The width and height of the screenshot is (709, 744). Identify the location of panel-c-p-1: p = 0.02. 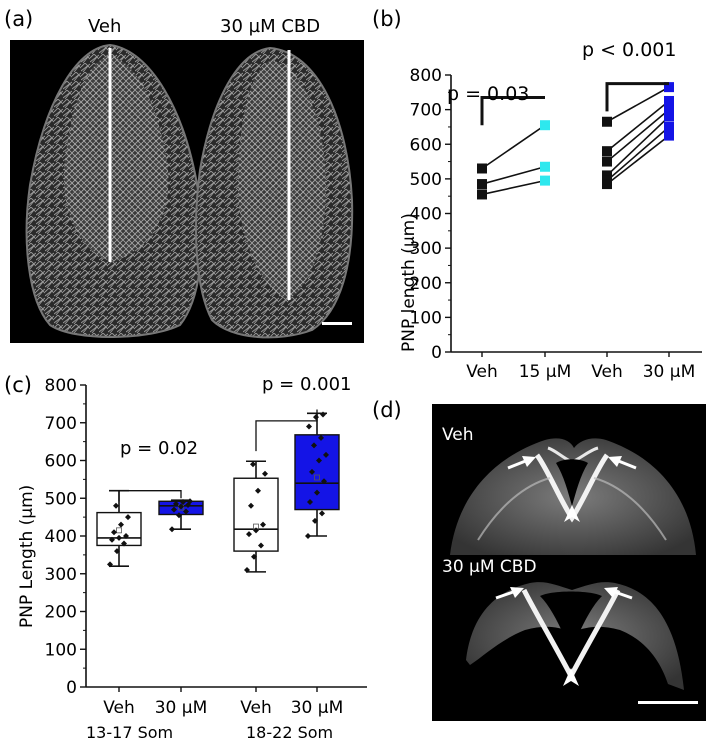
(159, 448).